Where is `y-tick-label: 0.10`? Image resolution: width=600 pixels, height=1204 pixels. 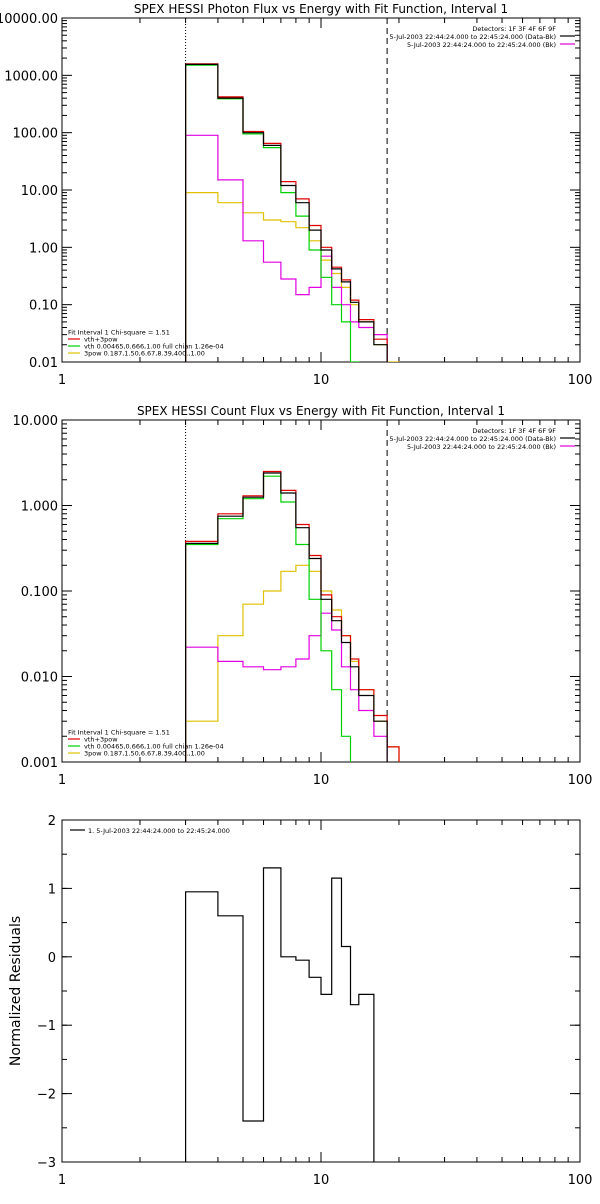
y-tick-label: 0.10 is located at coordinates (43, 306).